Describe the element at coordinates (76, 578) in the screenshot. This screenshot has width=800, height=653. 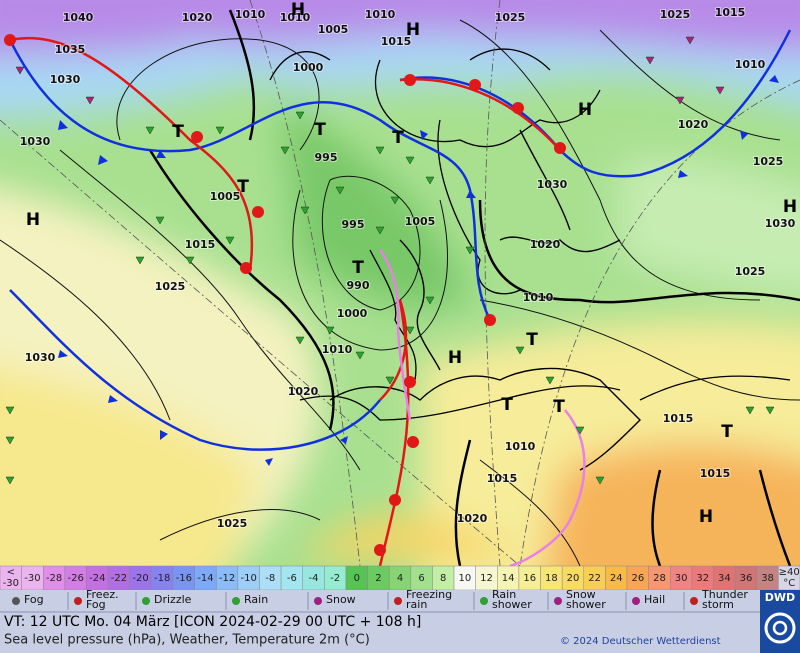
I see `scale-label: -26` at that location.